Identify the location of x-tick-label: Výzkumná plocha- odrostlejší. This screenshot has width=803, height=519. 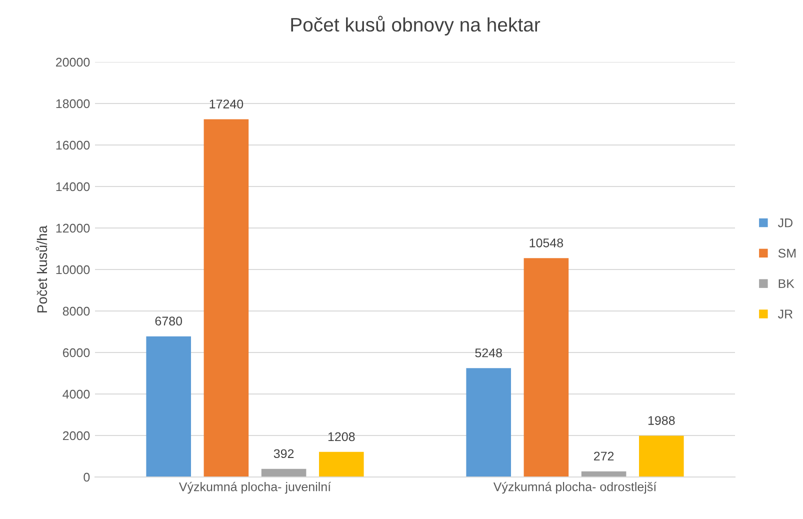
(575, 488).